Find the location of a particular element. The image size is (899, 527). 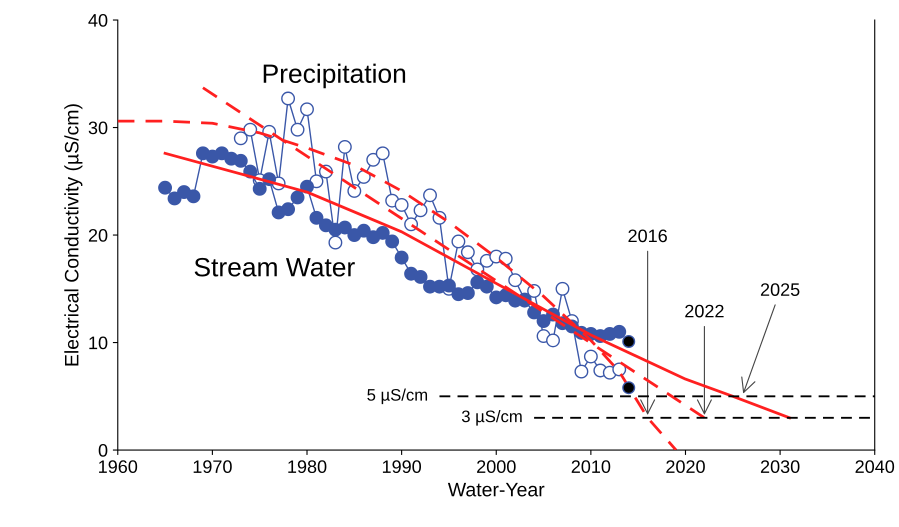

x-tick-label: 1980 is located at coordinates (307, 467).